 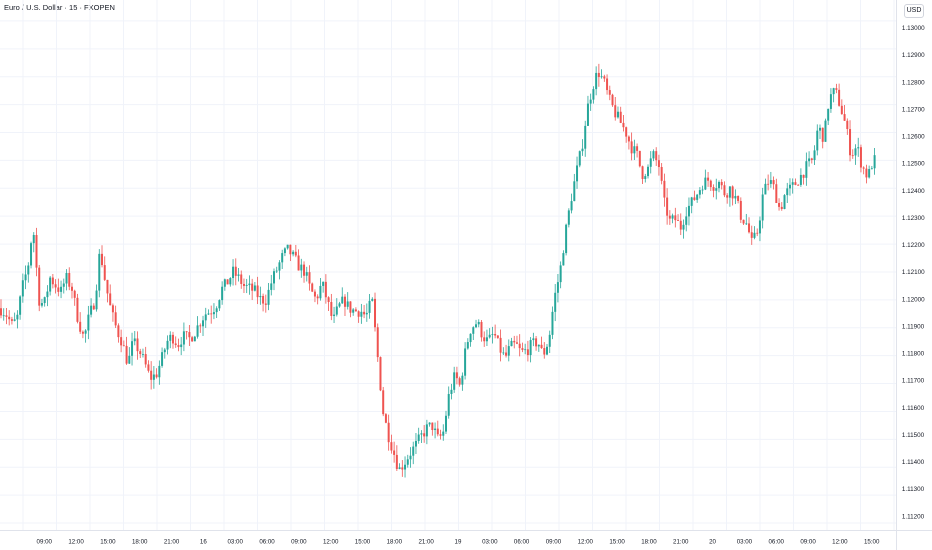 What do you see at coordinates (913, 82) in the screenshot?
I see `price-tick-label: 1.12800` at bounding box center [913, 82].